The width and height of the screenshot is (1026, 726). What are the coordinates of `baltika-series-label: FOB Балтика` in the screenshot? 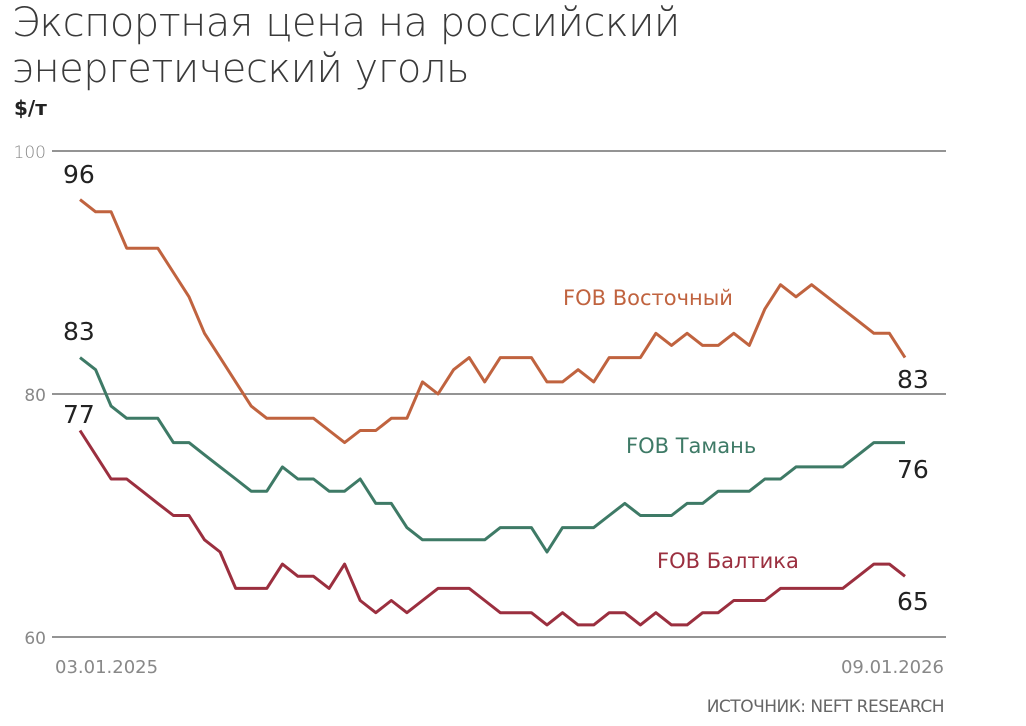 It's located at (728, 561).